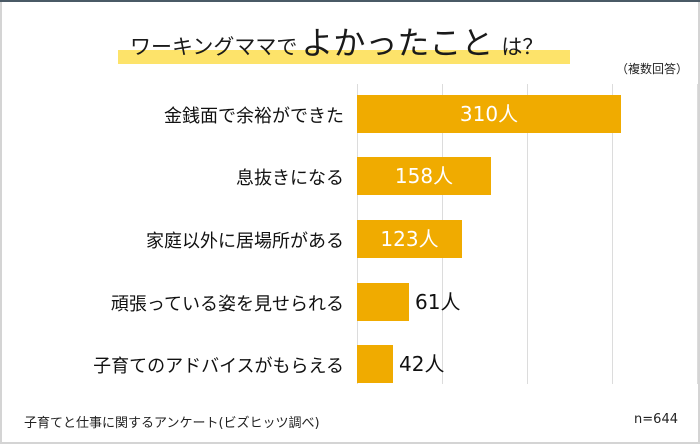 The image size is (700, 444). I want to click on title-emphasis: よかったこと, so click(397, 43).